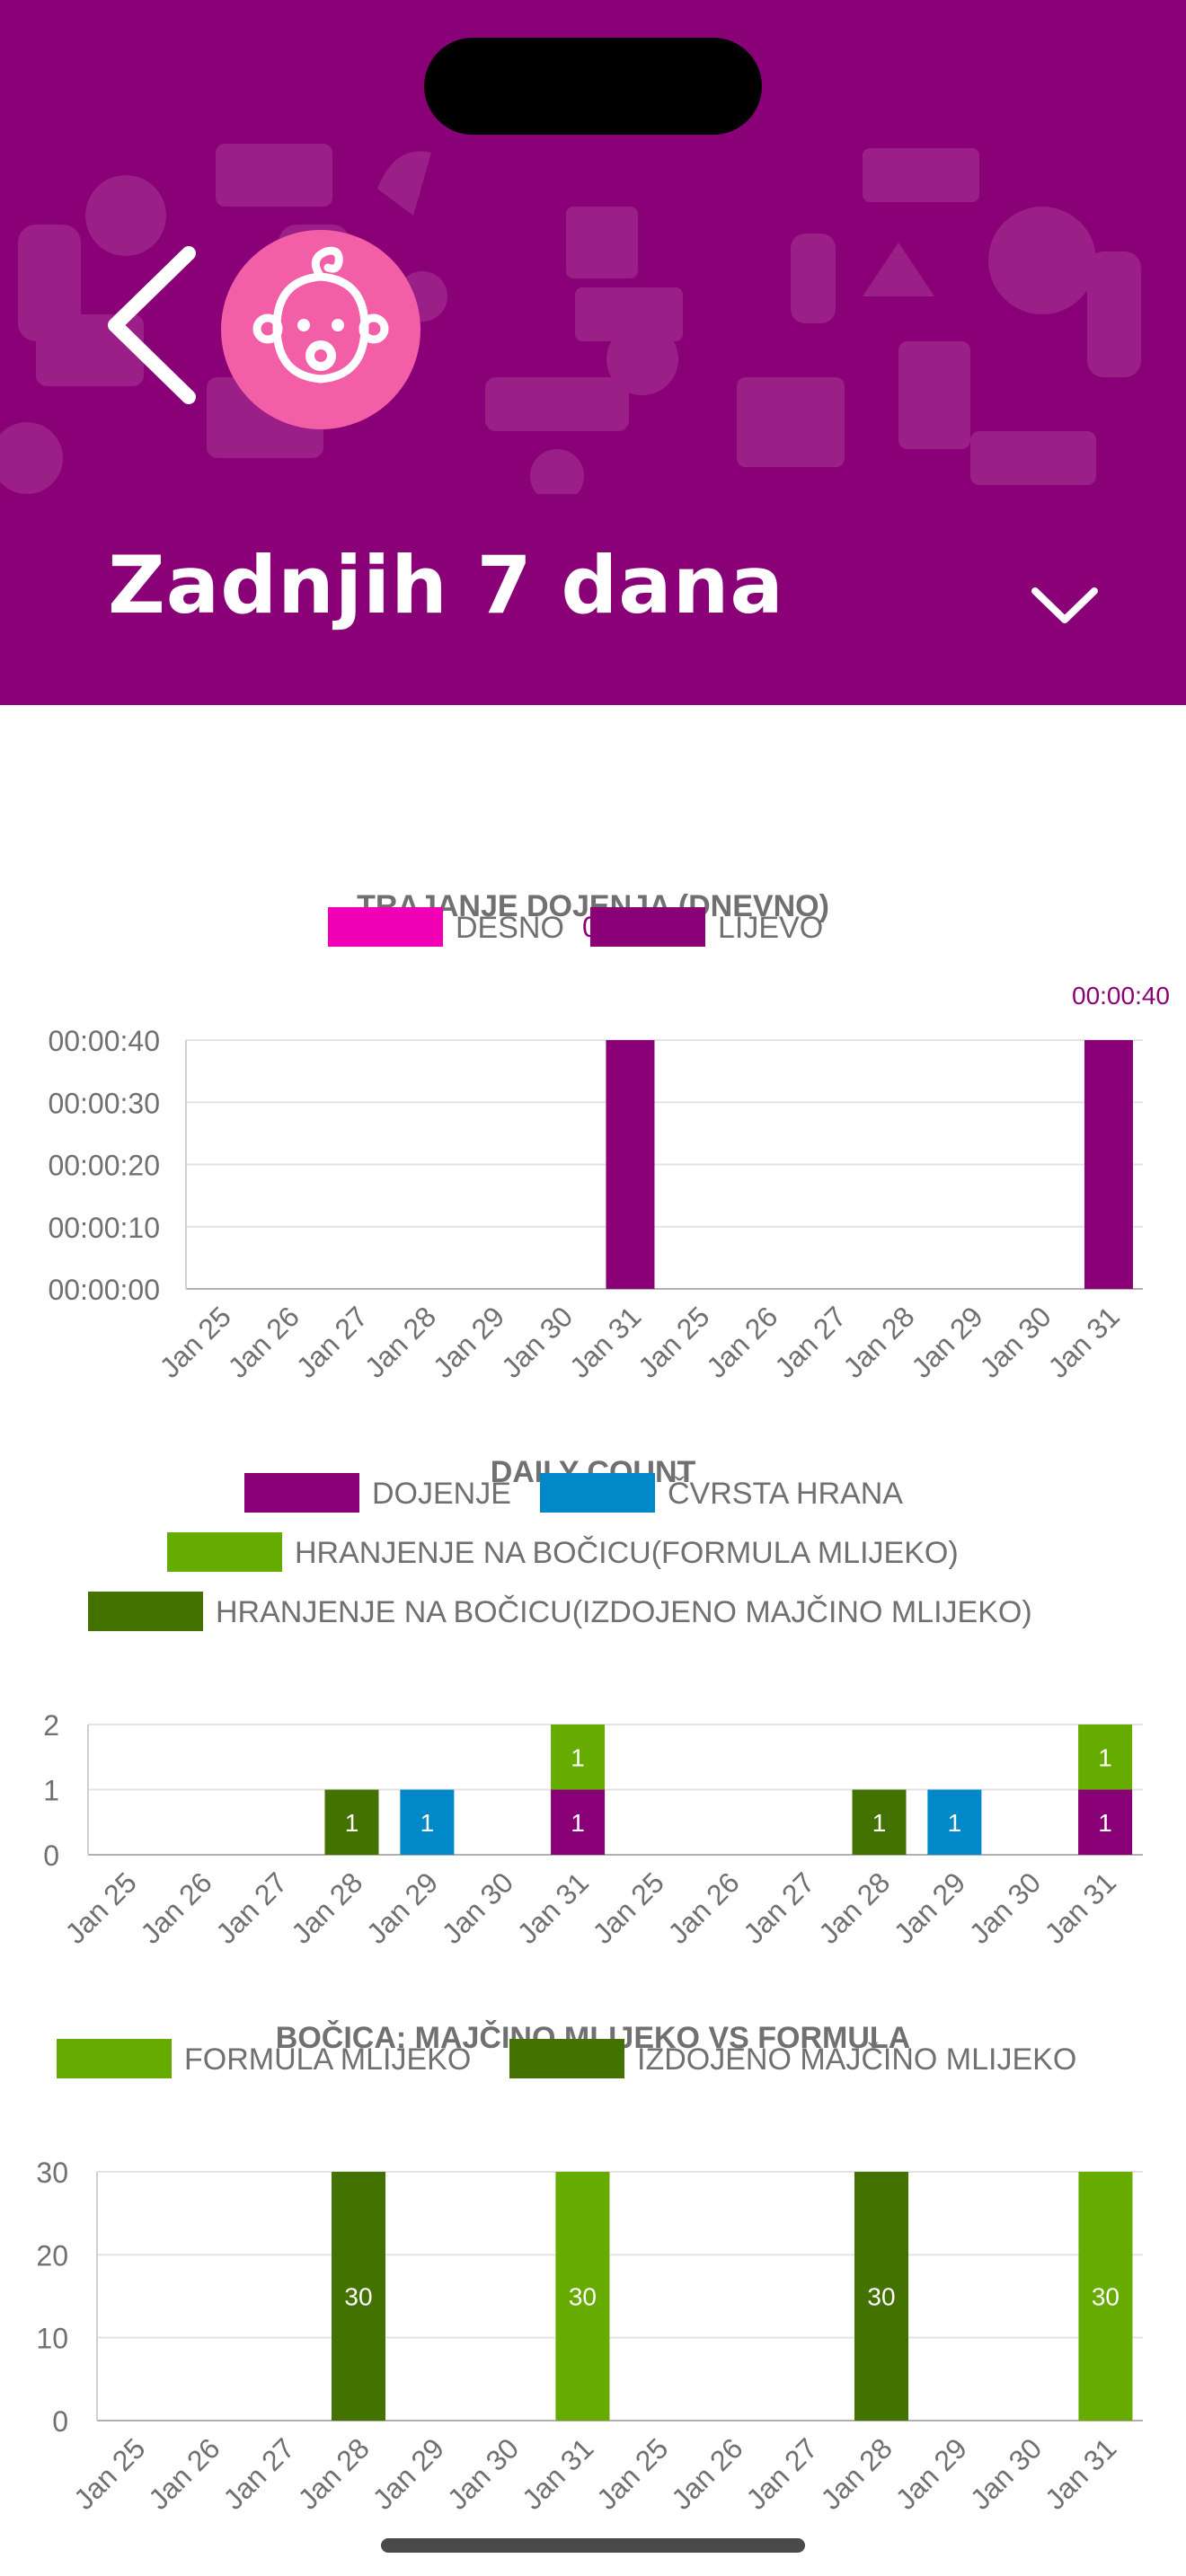 Image resolution: width=1186 pixels, height=2576 pixels. I want to click on camera-notch, so click(593, 86).